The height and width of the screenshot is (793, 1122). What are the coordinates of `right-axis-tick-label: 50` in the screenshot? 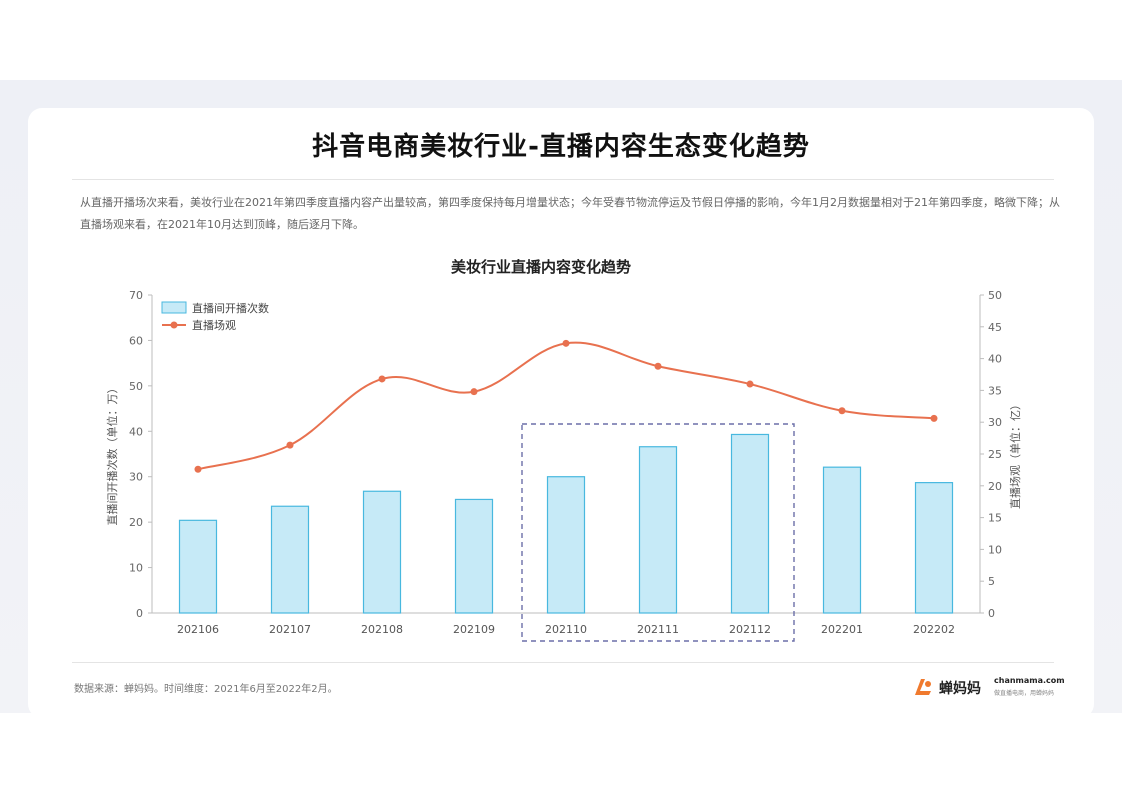 It's located at (995, 295).